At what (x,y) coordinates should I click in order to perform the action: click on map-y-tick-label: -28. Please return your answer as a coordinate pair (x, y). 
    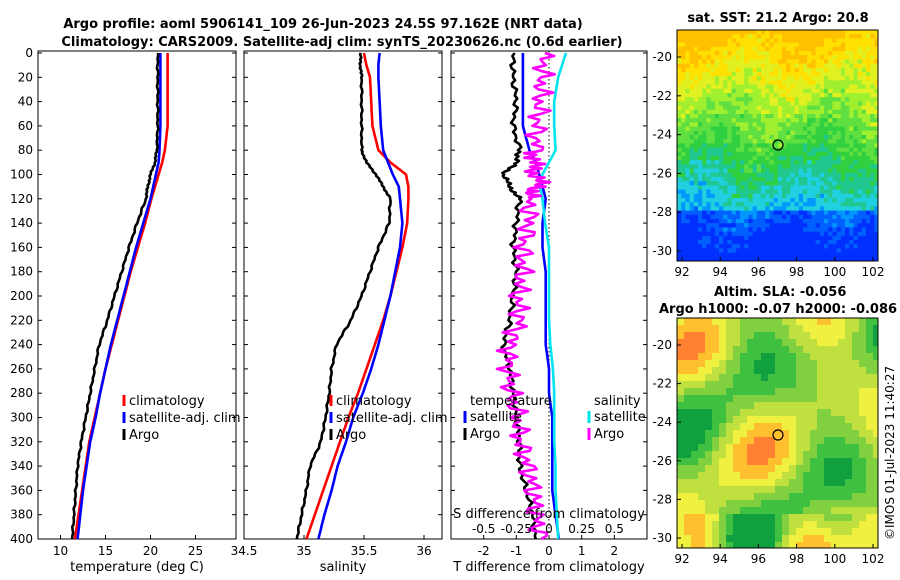
    Looking at the image, I should click on (662, 499).